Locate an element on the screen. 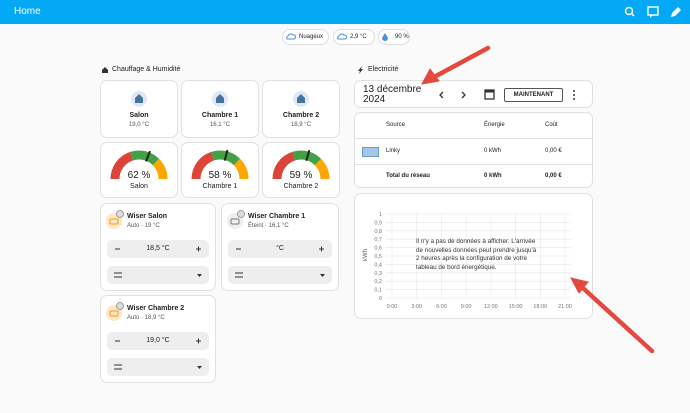  gauge-needle is located at coordinates (308, 155).